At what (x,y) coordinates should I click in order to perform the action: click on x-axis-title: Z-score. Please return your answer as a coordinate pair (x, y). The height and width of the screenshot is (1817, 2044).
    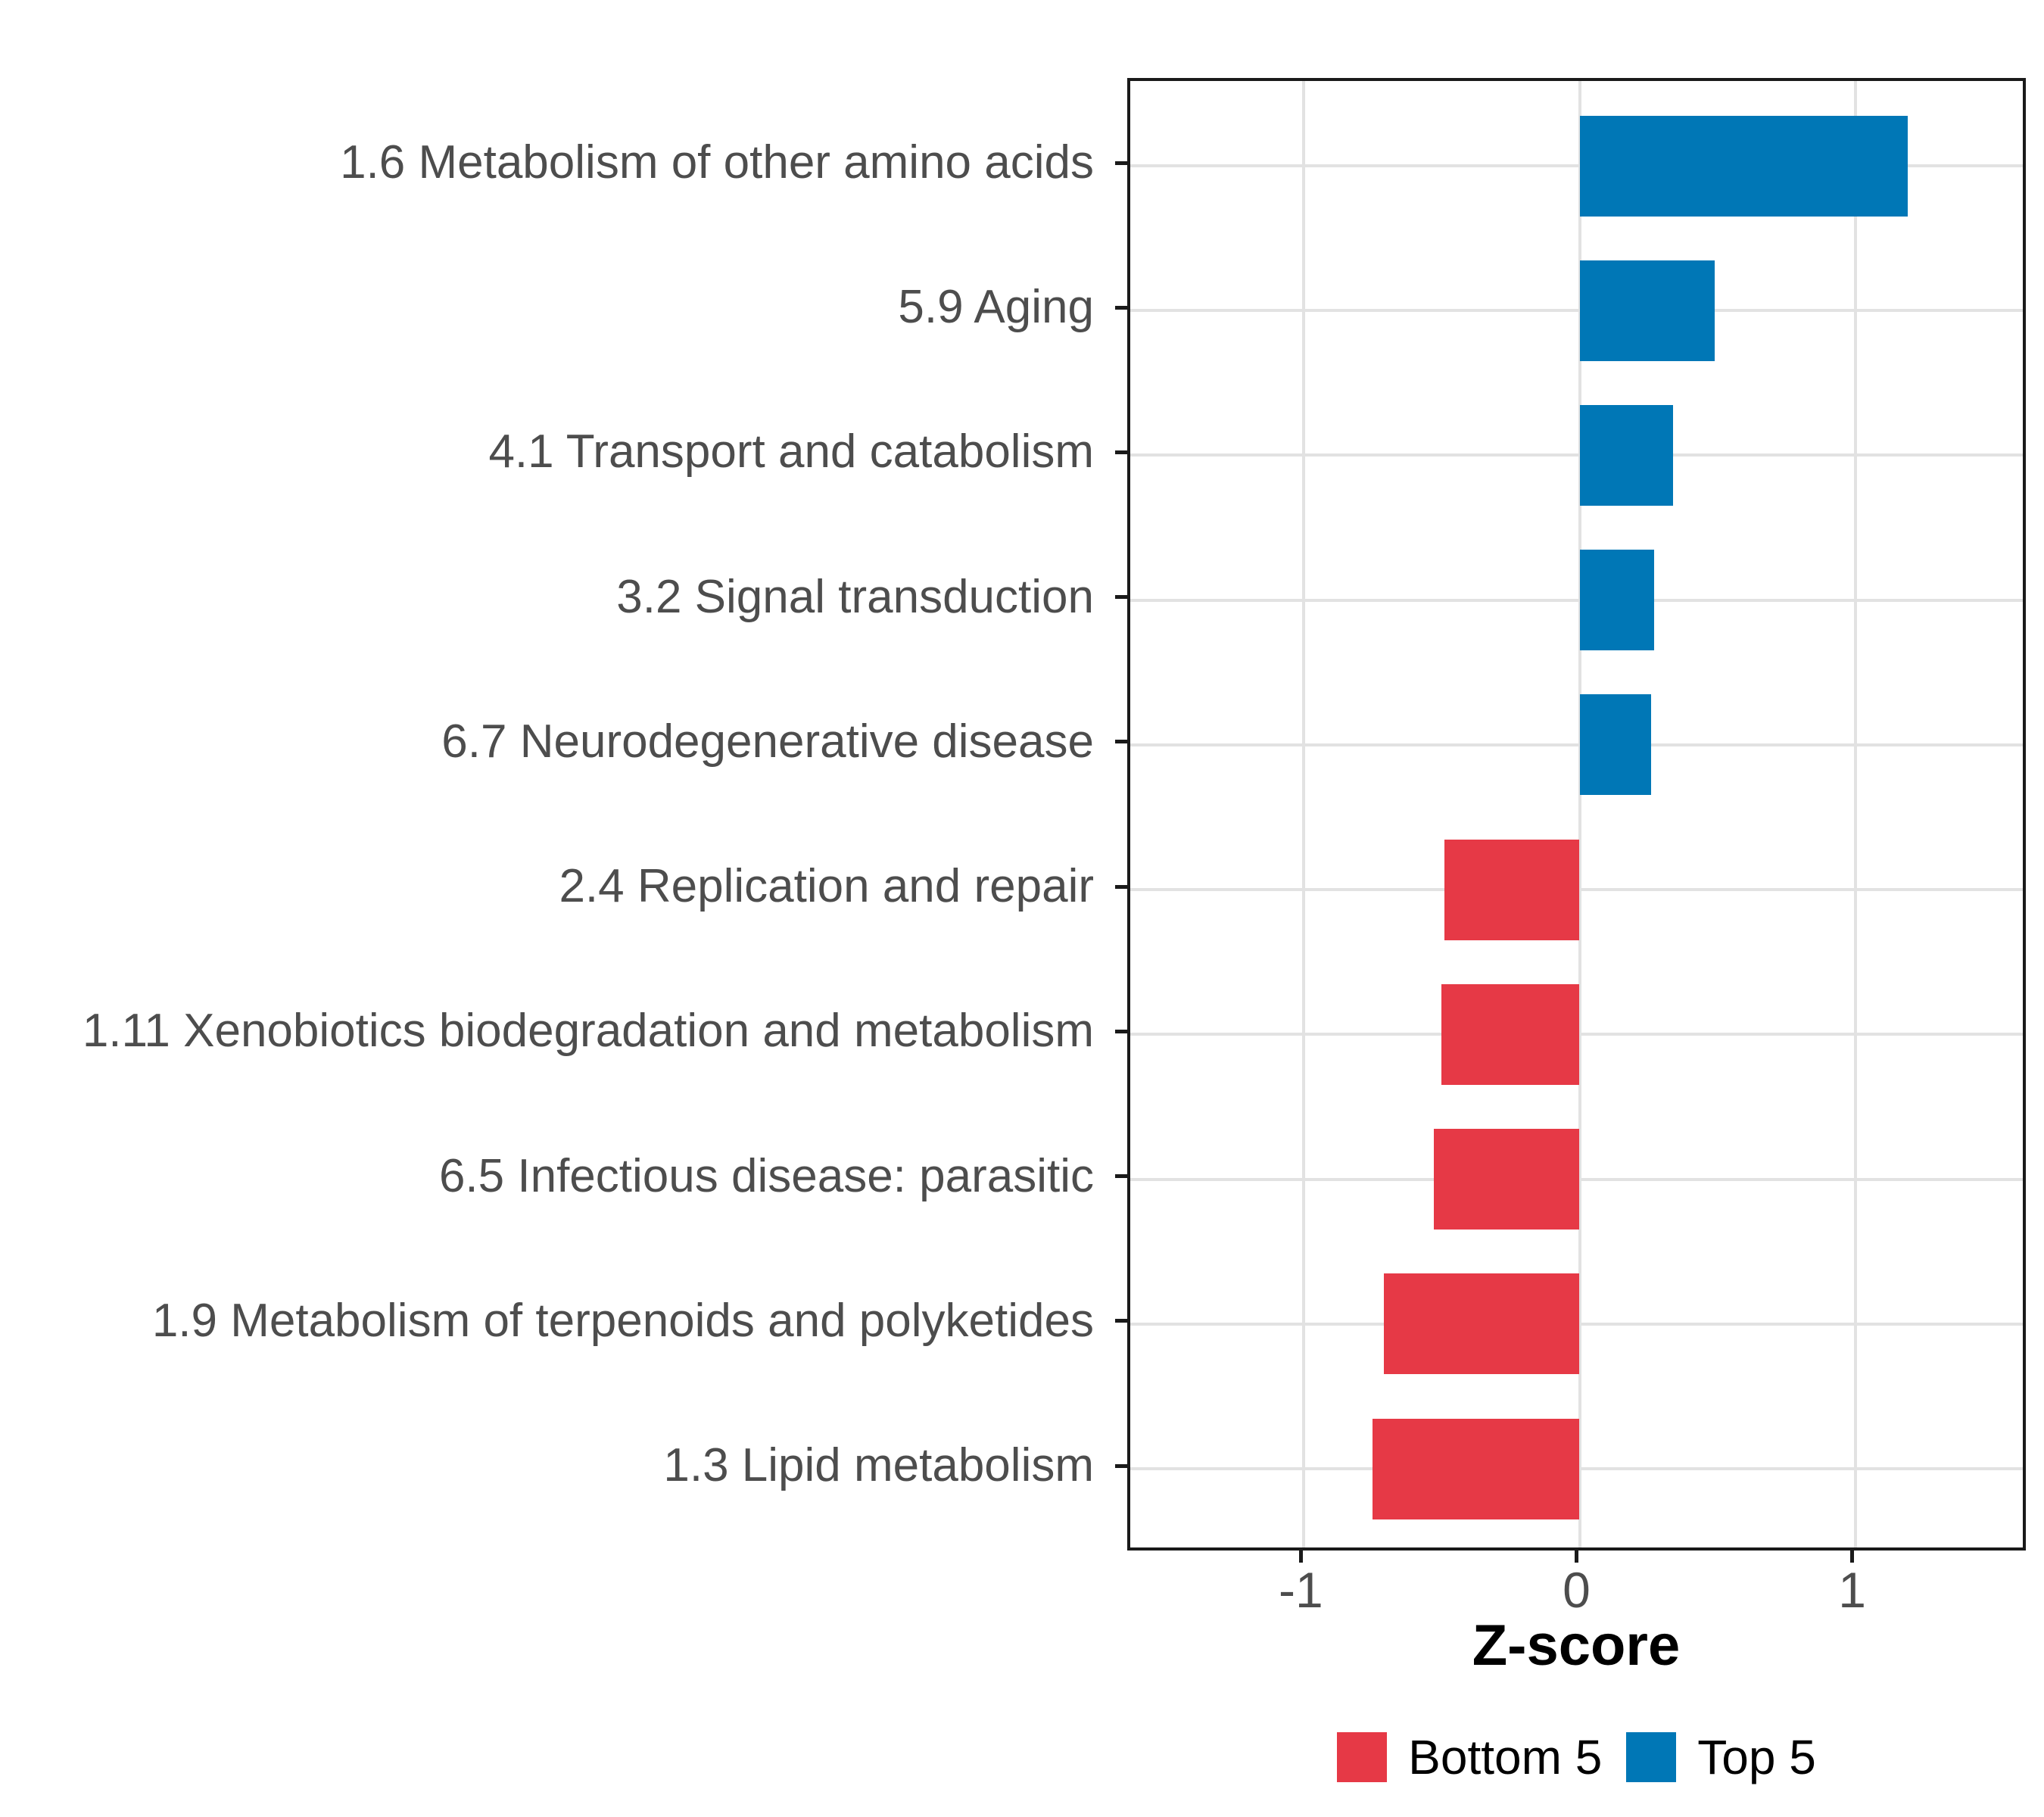
    Looking at the image, I should click on (1577, 1645).